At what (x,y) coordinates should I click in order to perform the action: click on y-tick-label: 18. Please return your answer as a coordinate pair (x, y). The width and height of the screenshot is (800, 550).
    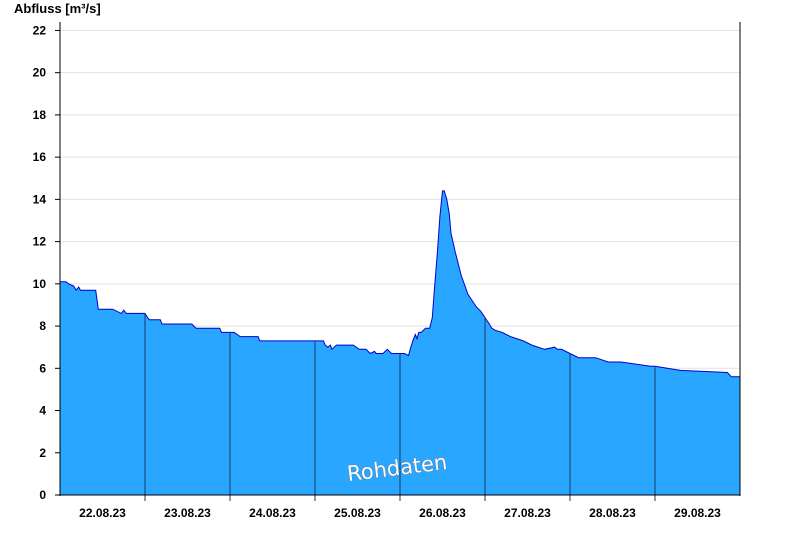
    Looking at the image, I should click on (40, 115).